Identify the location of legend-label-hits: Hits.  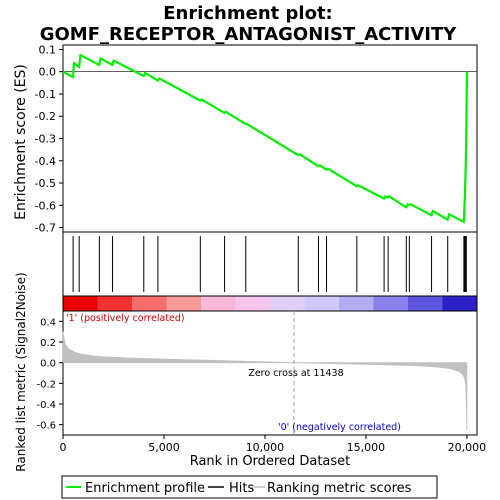
(241, 488).